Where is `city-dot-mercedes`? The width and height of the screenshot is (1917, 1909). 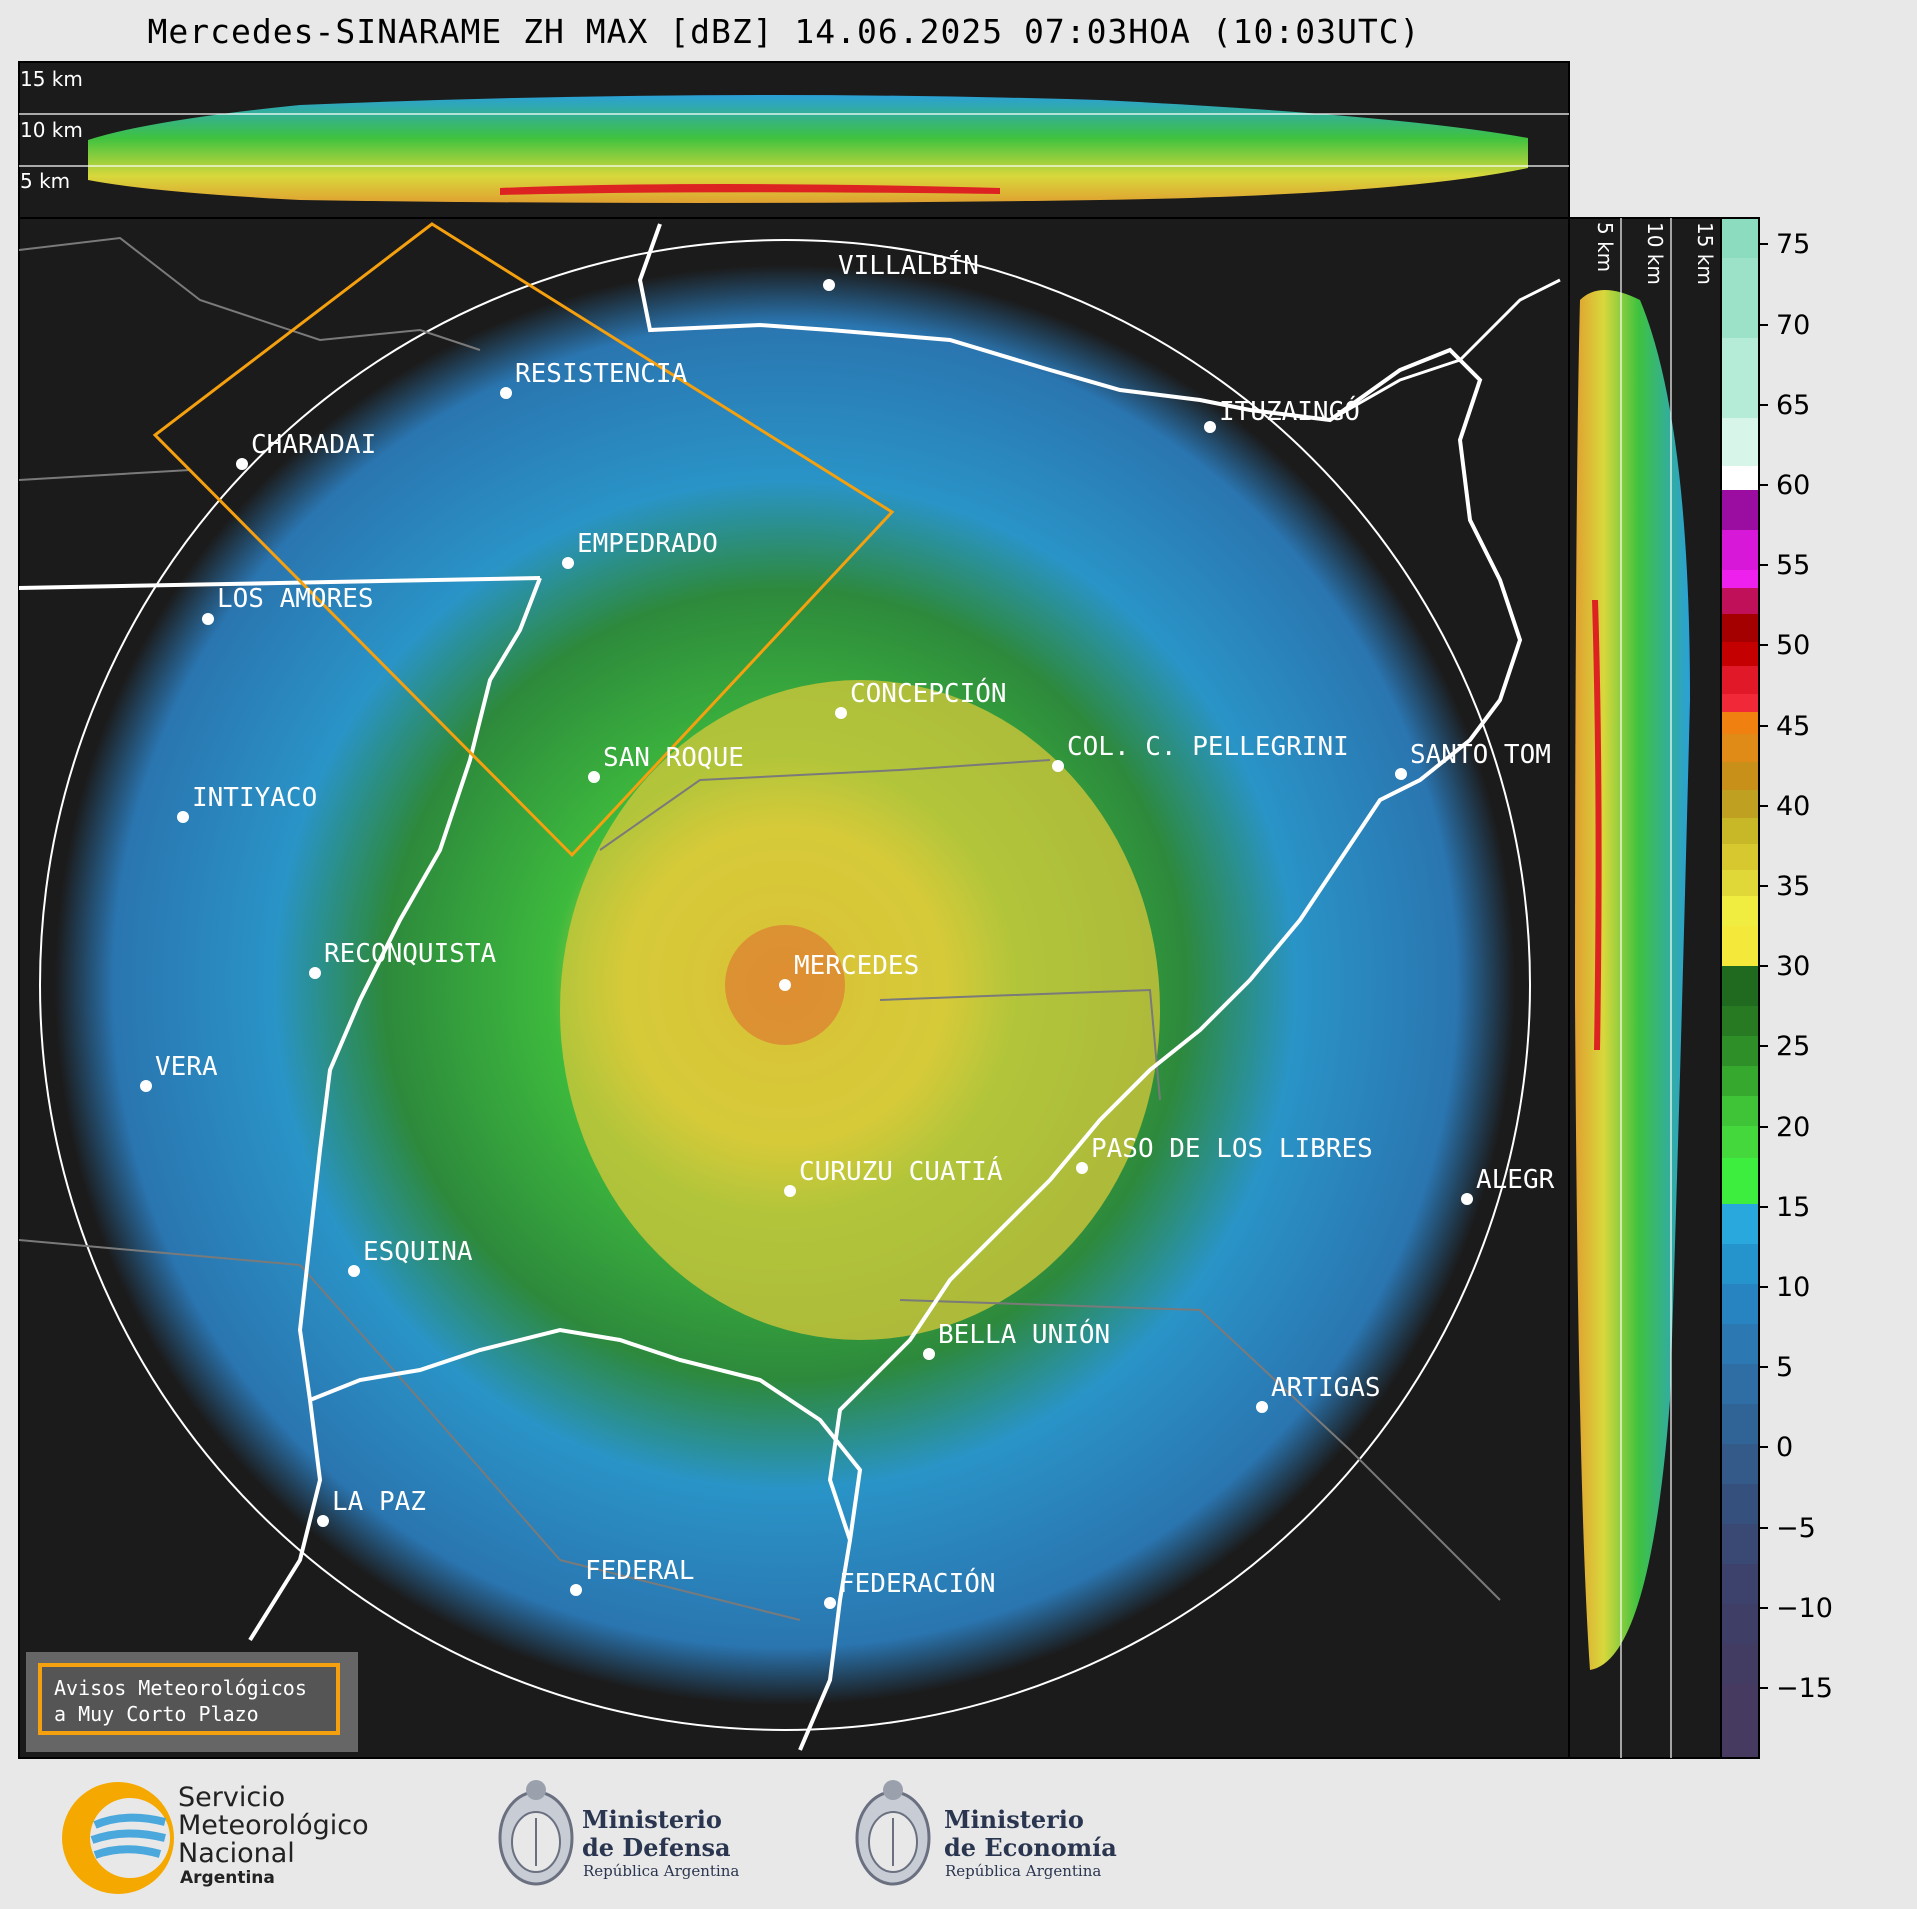 city-dot-mercedes is located at coordinates (785, 985).